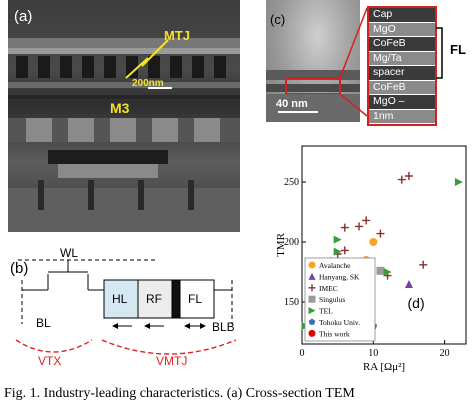  I want to click on x-axis-label: RA [Ωμ²], so click(384, 367).